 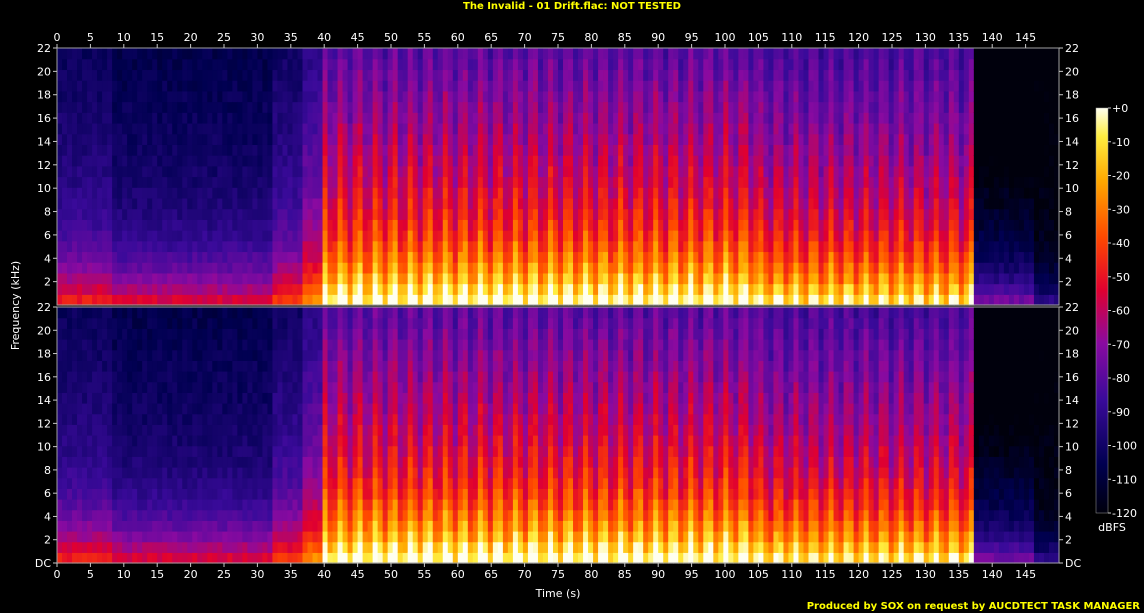 I want to click on colorbar-tick-label: -120, so click(x=1124, y=513).